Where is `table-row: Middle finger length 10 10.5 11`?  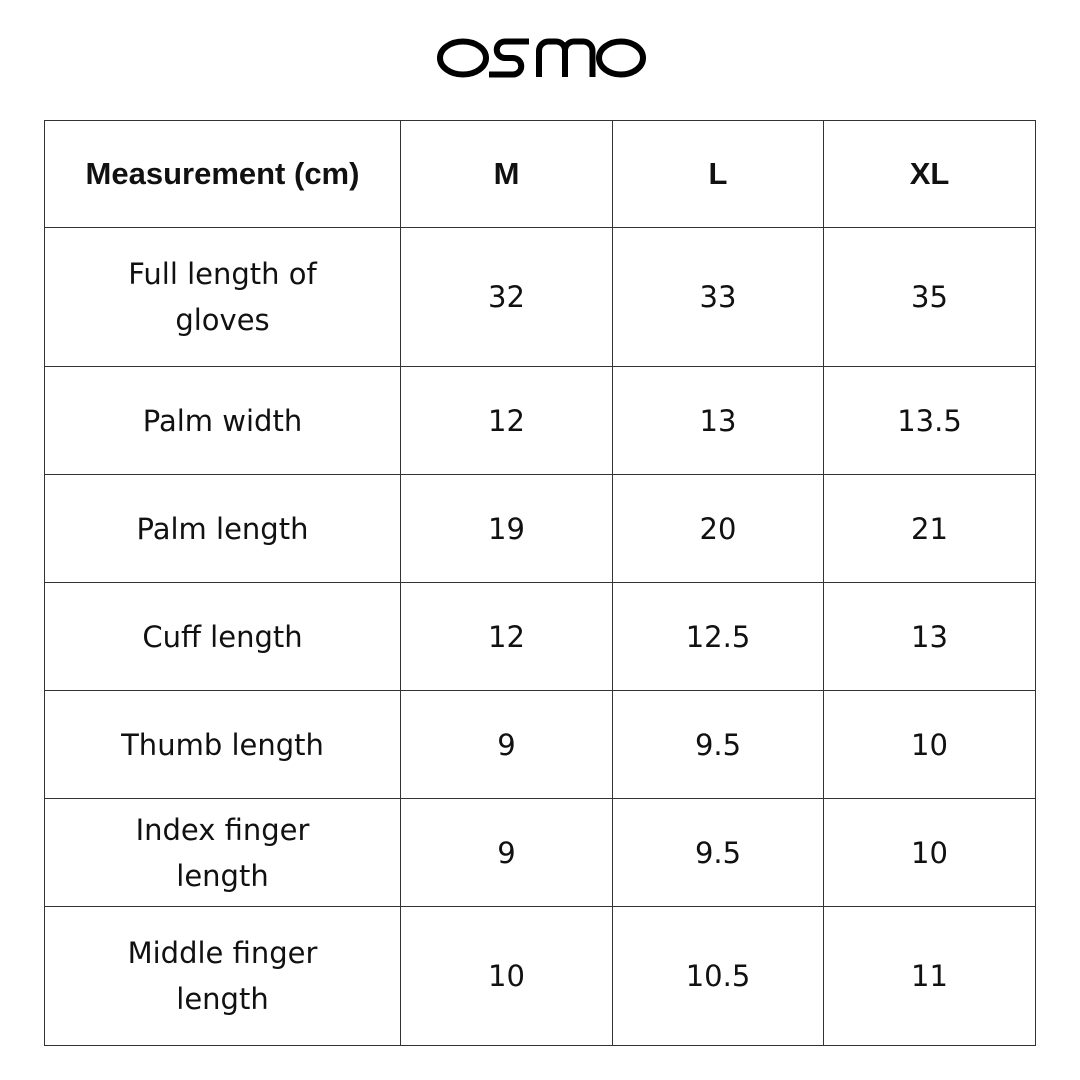 table-row: Middle finger length 10 10.5 11 is located at coordinates (540, 976).